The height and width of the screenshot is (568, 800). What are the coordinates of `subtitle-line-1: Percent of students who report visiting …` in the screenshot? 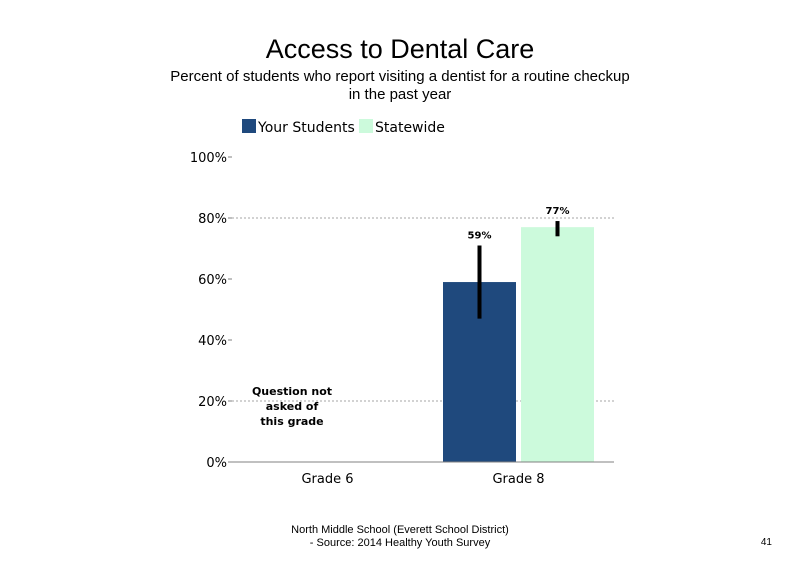 It's located at (400, 76).